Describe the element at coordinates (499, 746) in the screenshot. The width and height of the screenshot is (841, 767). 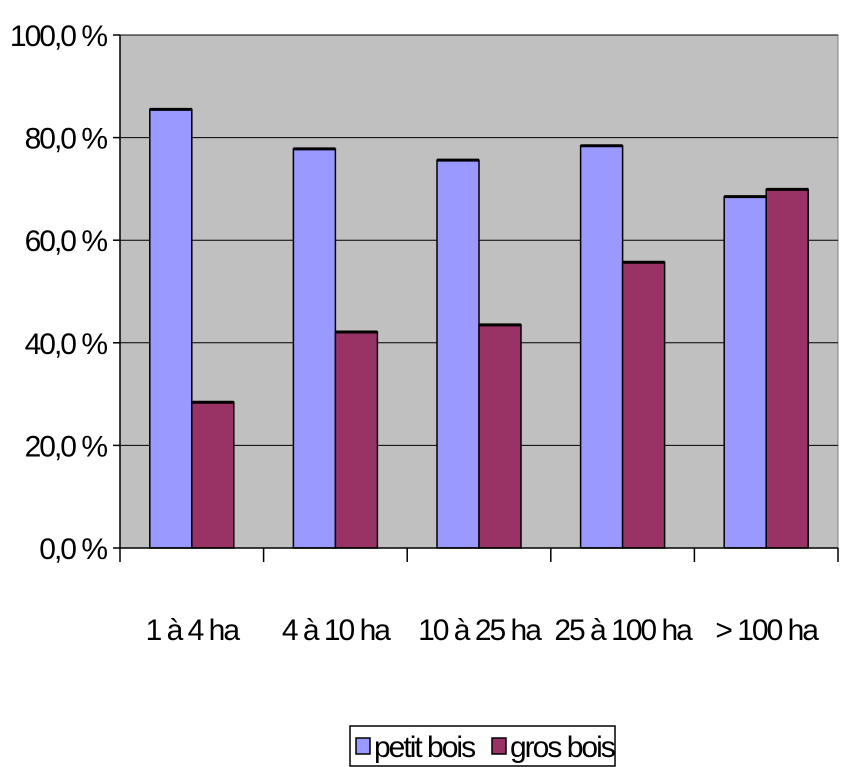
I see `legend-swatch-gros-bois` at that location.